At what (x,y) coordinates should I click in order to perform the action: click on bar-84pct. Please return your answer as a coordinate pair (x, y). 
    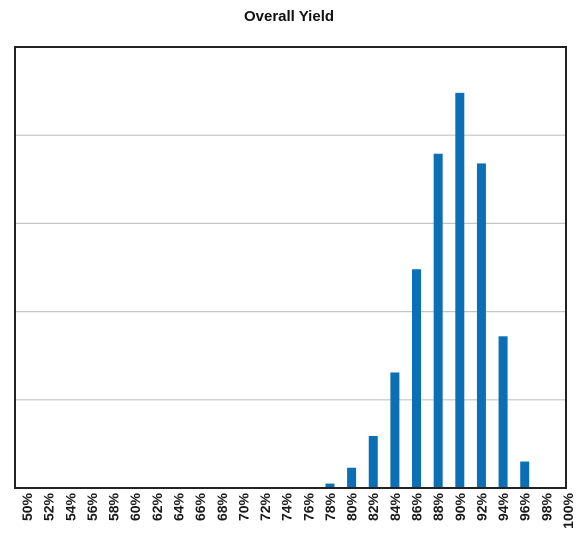
    Looking at the image, I should click on (395, 430).